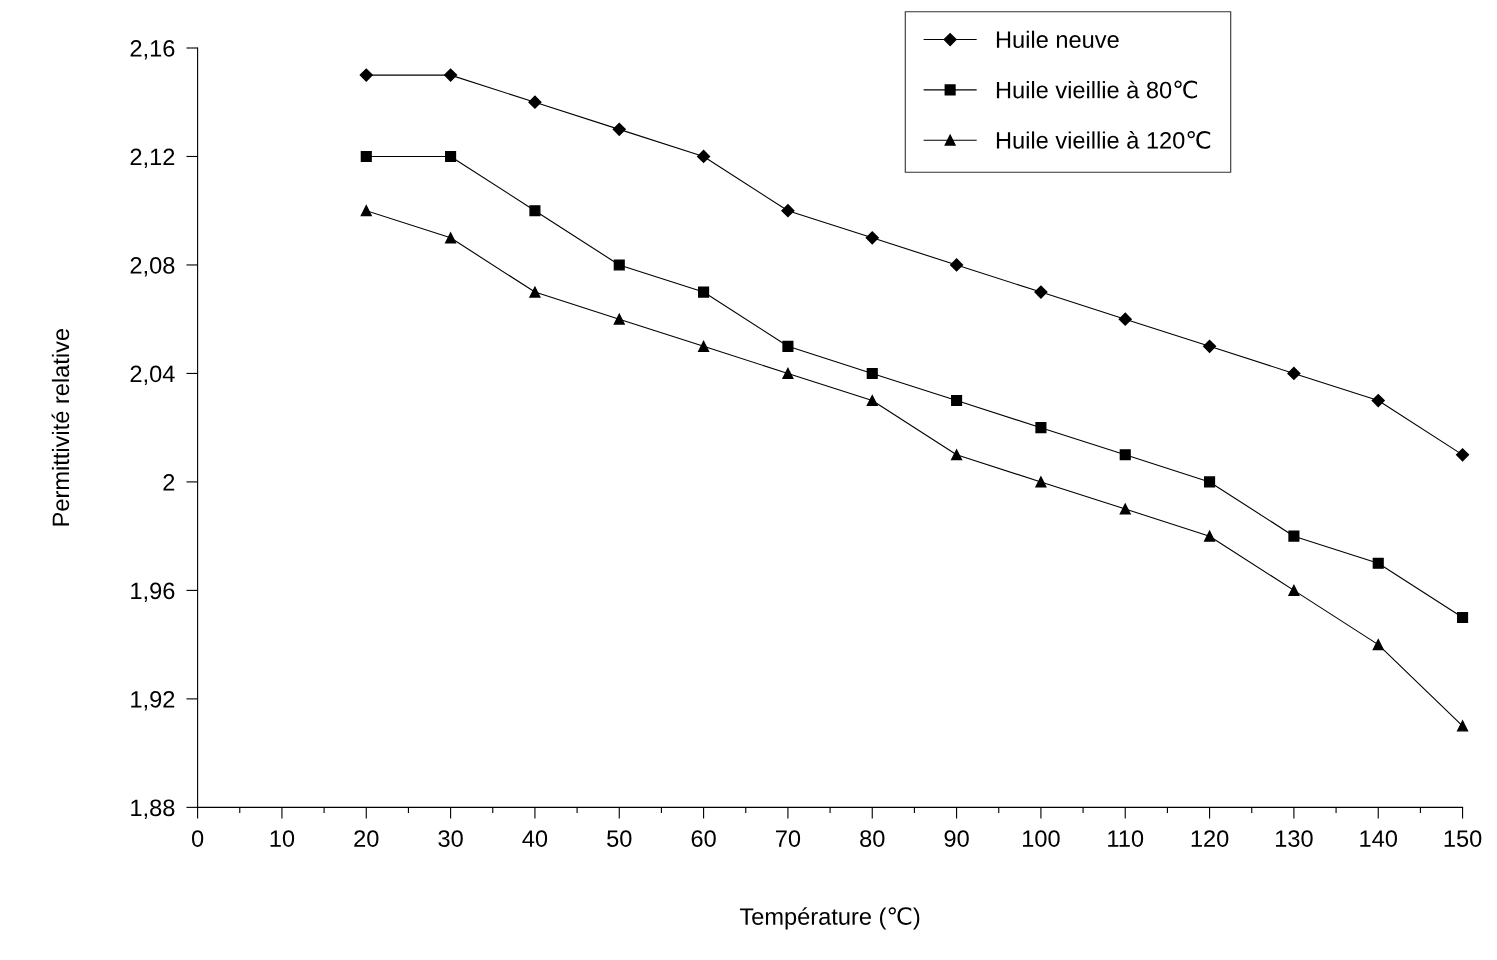 This screenshot has height=960, width=1497. What do you see at coordinates (1097, 89) in the screenshot?
I see `legend-label: Huile vieillie à 80℃` at bounding box center [1097, 89].